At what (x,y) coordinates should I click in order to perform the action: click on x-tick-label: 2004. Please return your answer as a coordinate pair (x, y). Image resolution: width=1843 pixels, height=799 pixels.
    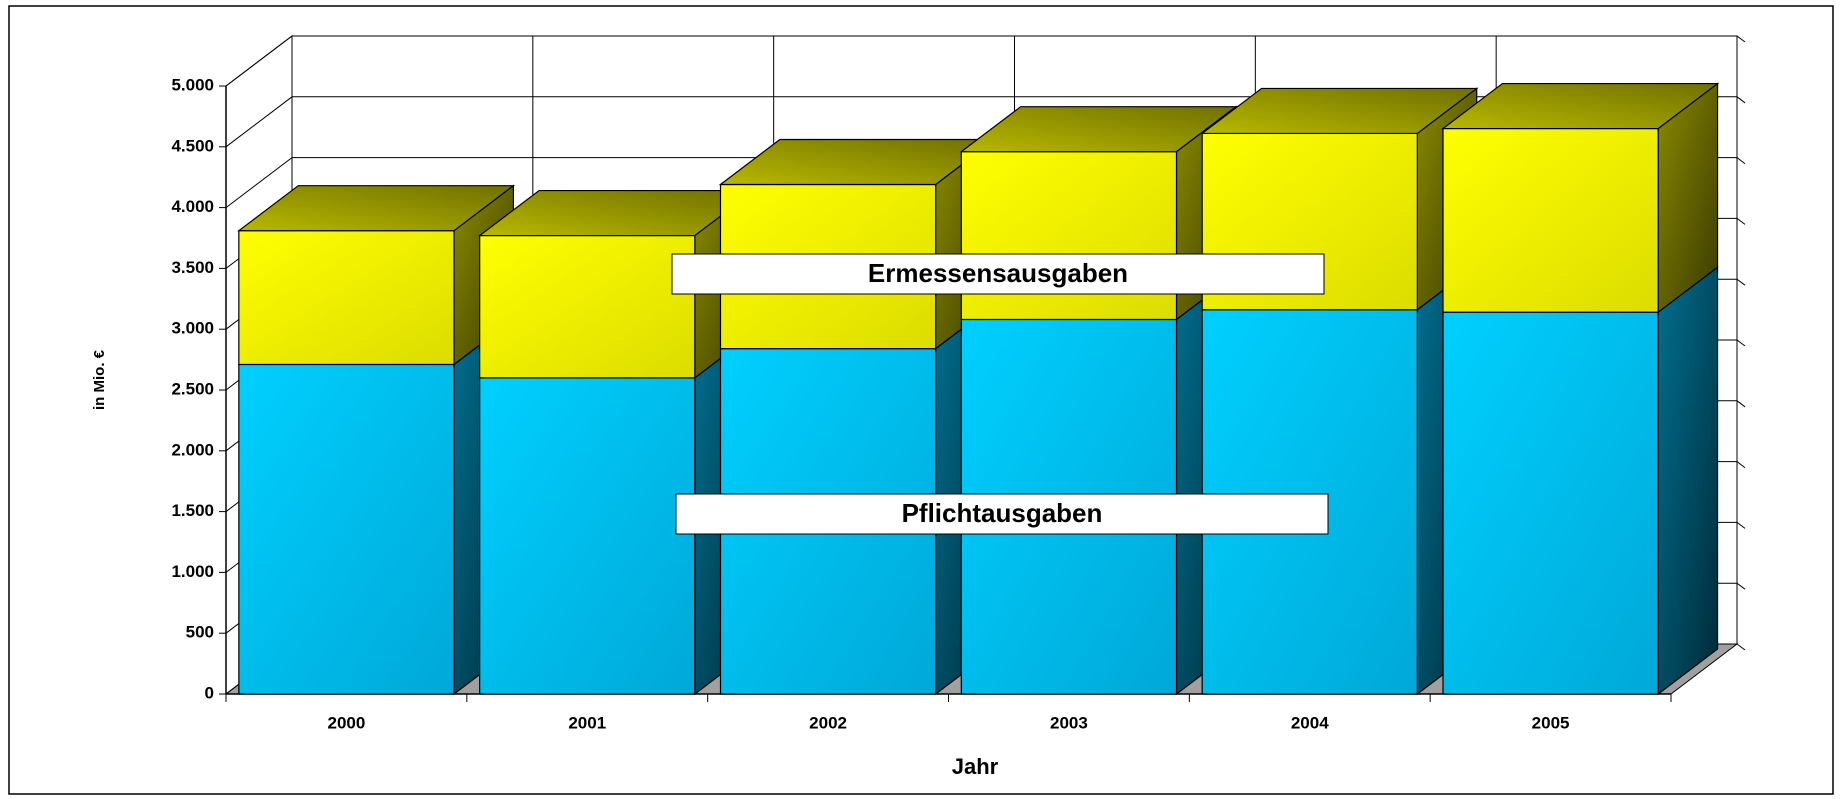
    Looking at the image, I should click on (1310, 722).